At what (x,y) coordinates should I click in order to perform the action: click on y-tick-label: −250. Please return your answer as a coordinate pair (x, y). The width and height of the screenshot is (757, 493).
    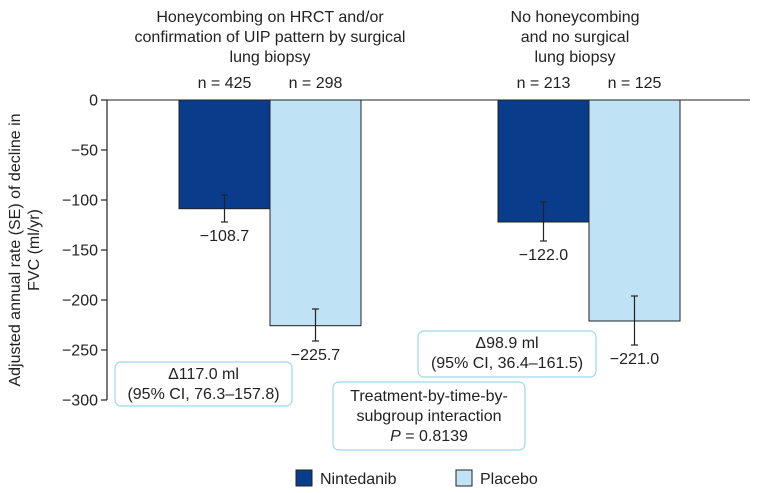
    Looking at the image, I should click on (80, 351).